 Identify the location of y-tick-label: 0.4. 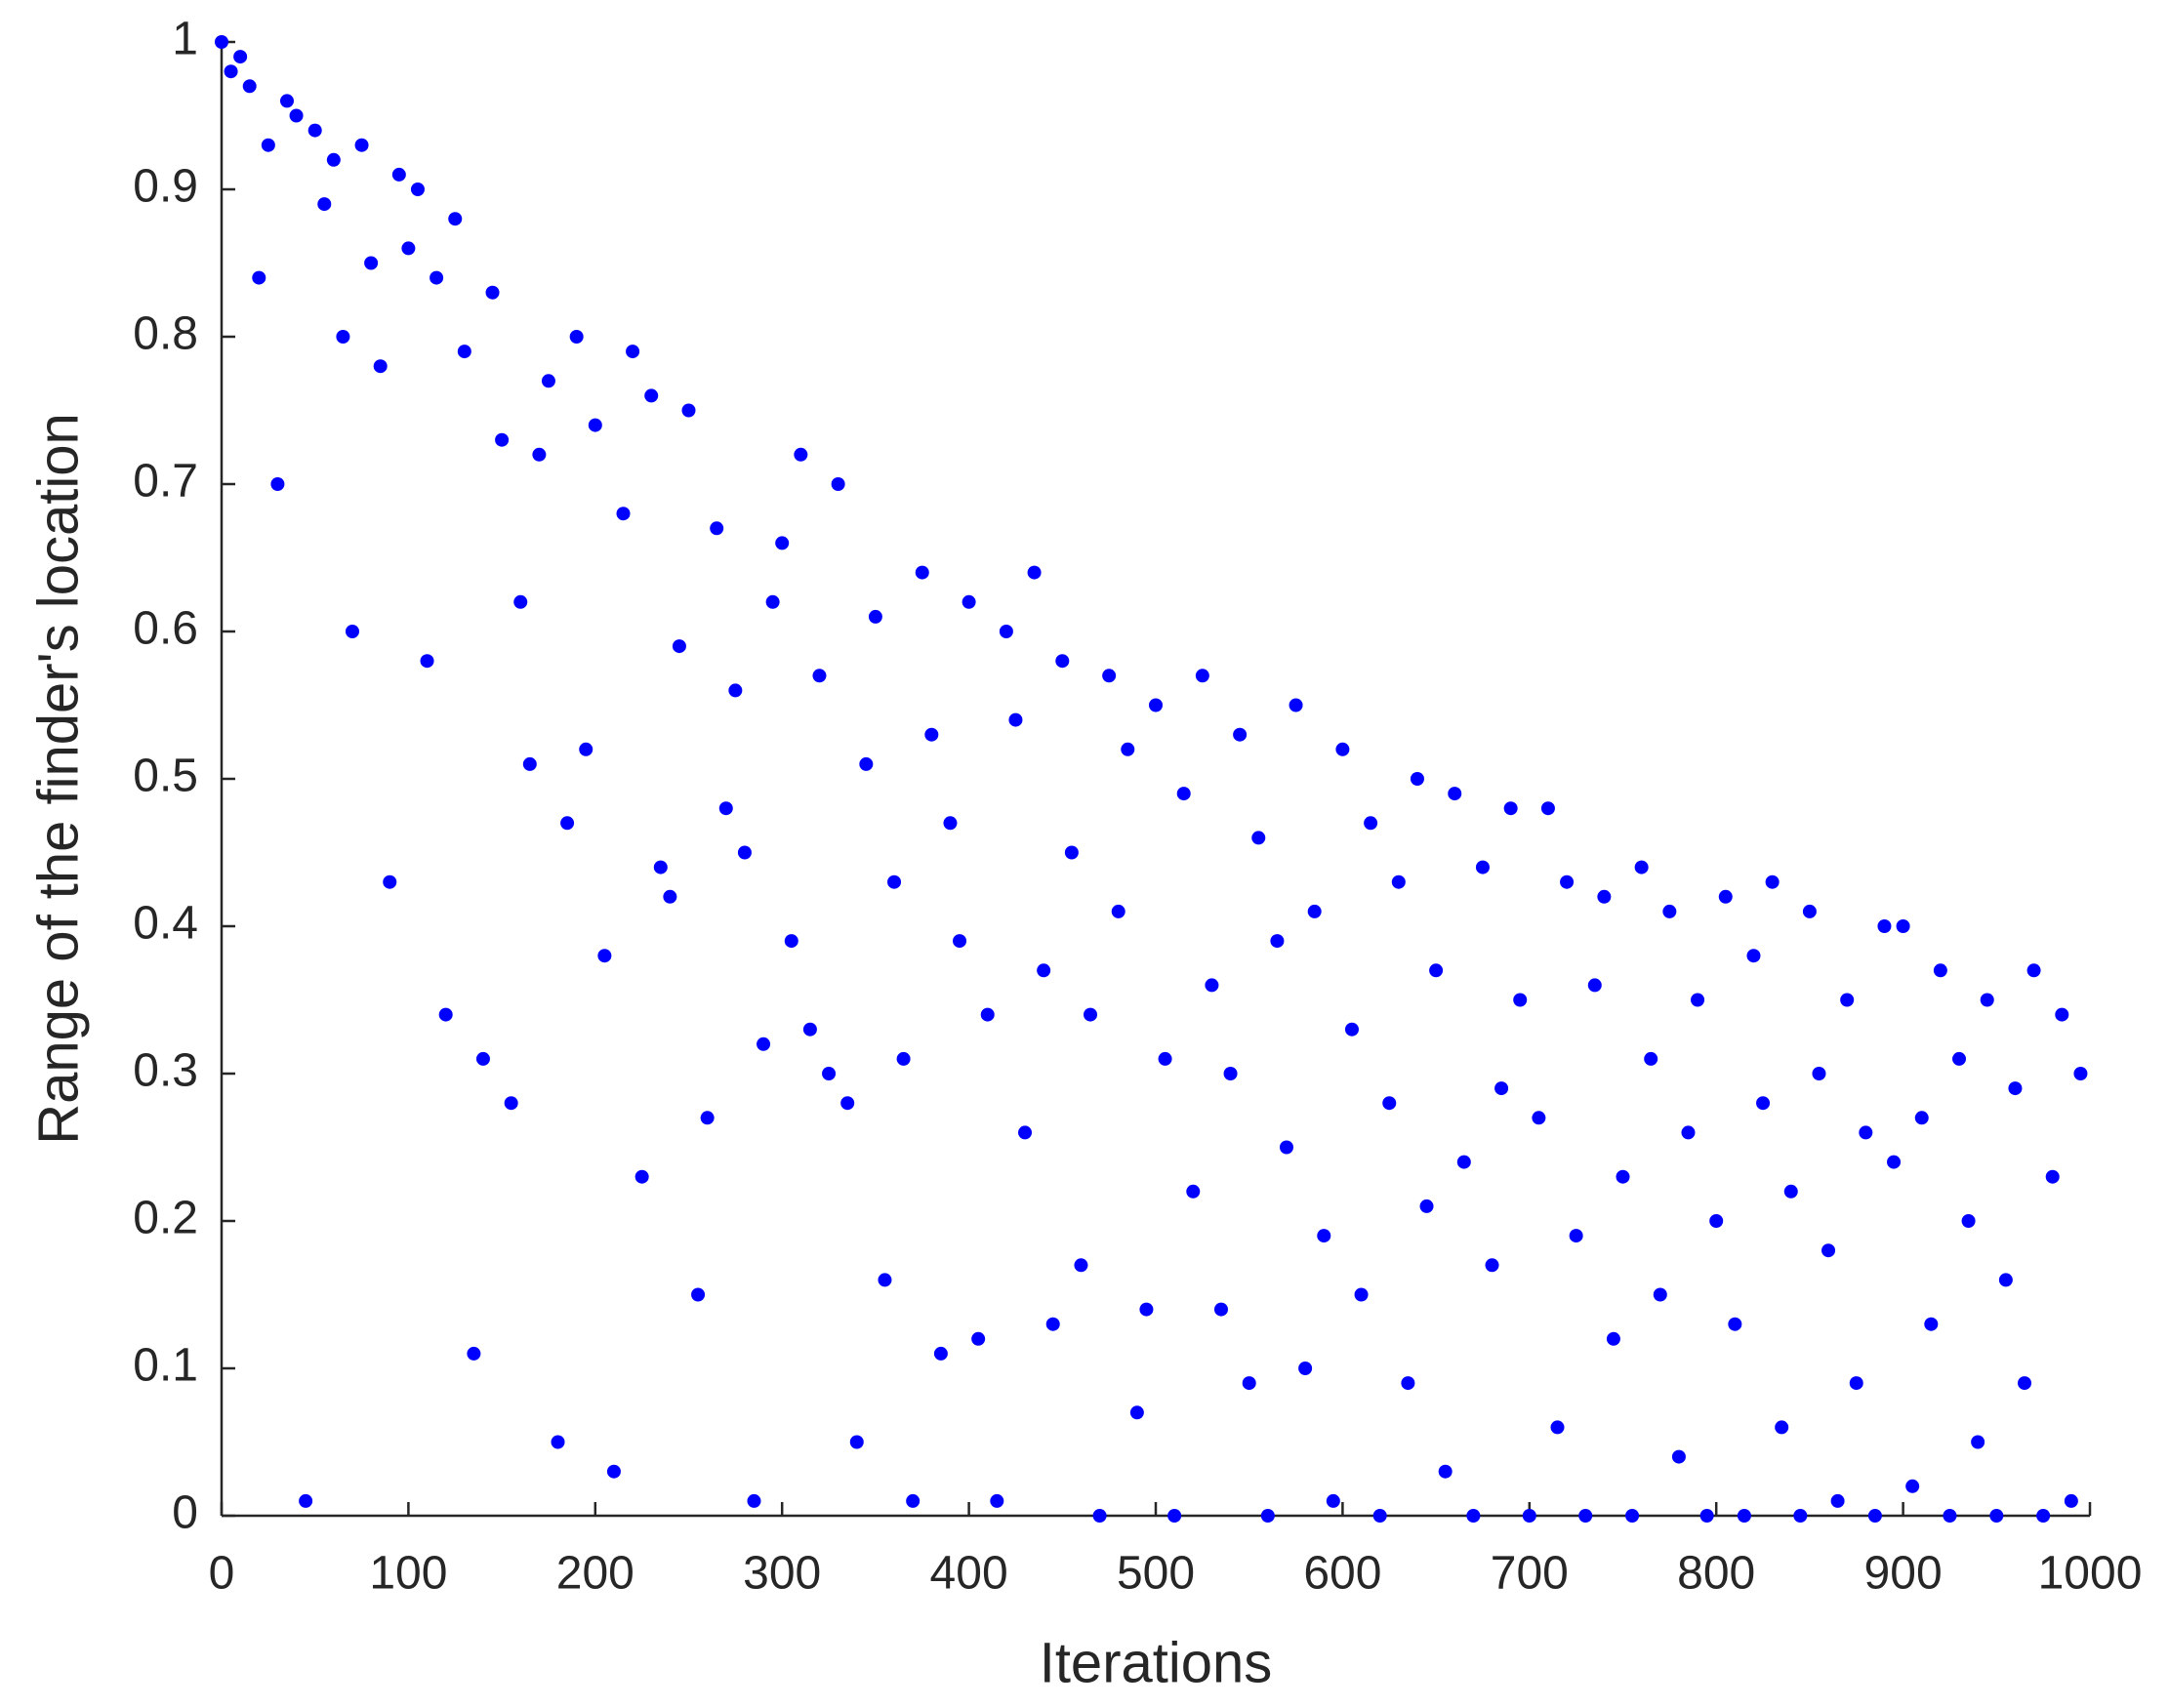
(165, 924).